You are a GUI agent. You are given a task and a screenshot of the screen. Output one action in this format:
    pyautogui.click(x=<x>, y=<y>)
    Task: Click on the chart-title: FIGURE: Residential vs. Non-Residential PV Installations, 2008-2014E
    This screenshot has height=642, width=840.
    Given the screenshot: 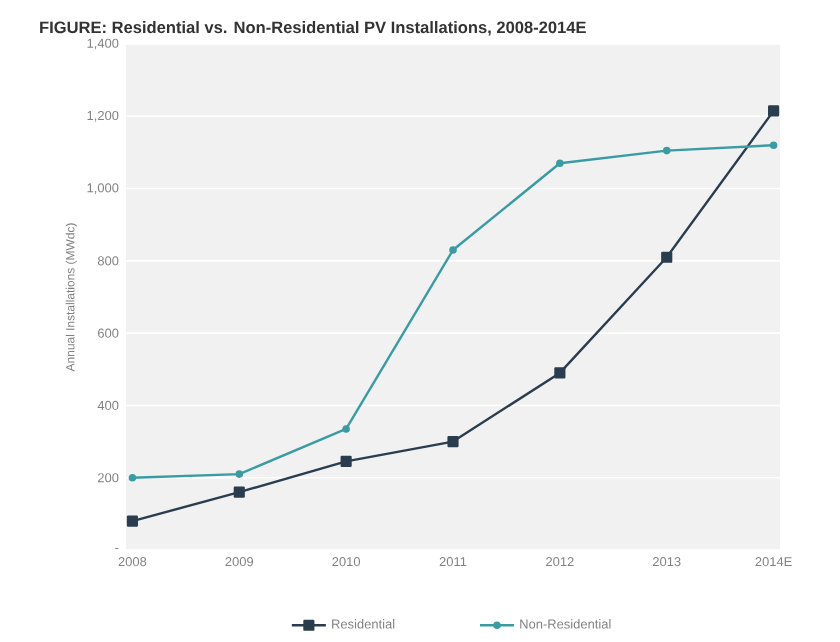 What is the action you would take?
    pyautogui.click(x=313, y=28)
    